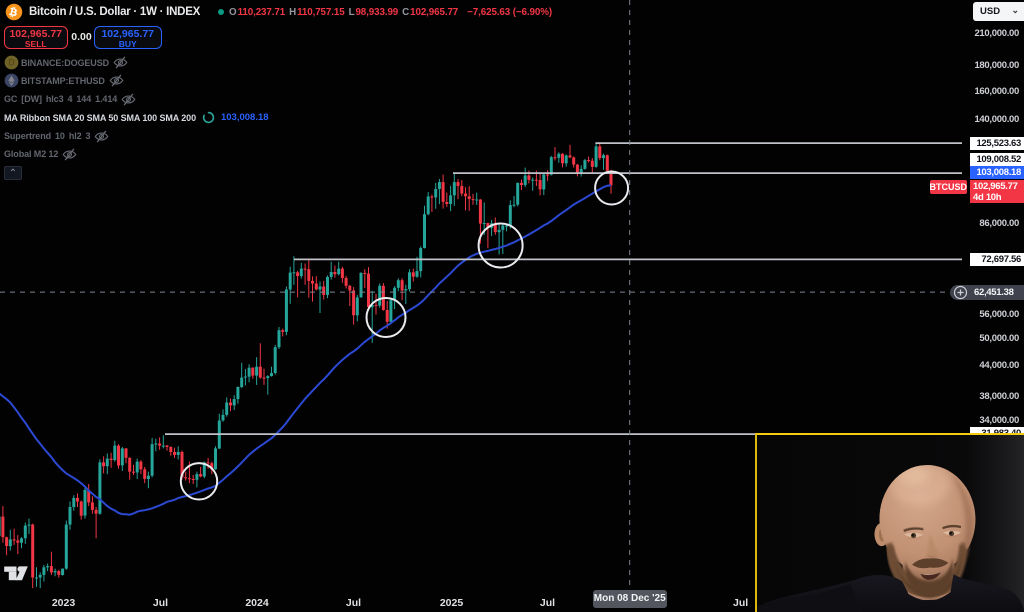 The height and width of the screenshot is (612, 1024). I want to click on svg-text: D, so click(11, 63).